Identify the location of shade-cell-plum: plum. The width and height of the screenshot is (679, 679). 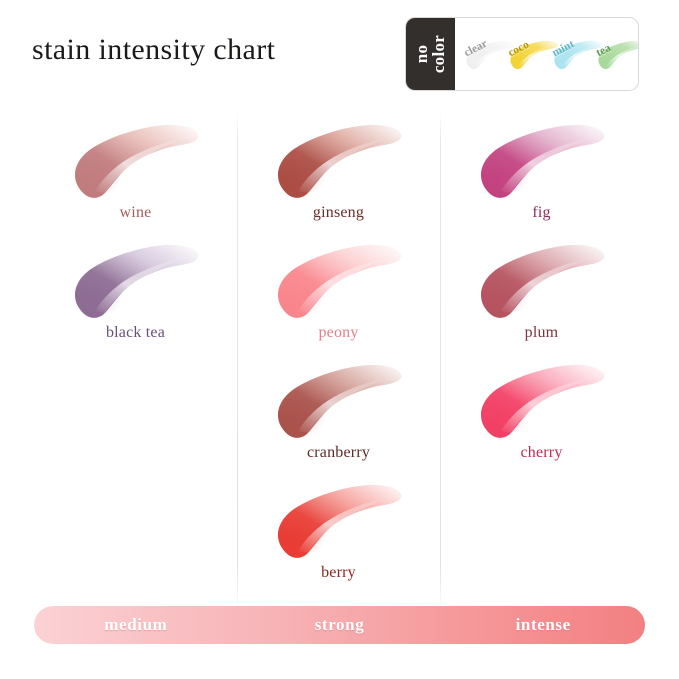
(541, 292).